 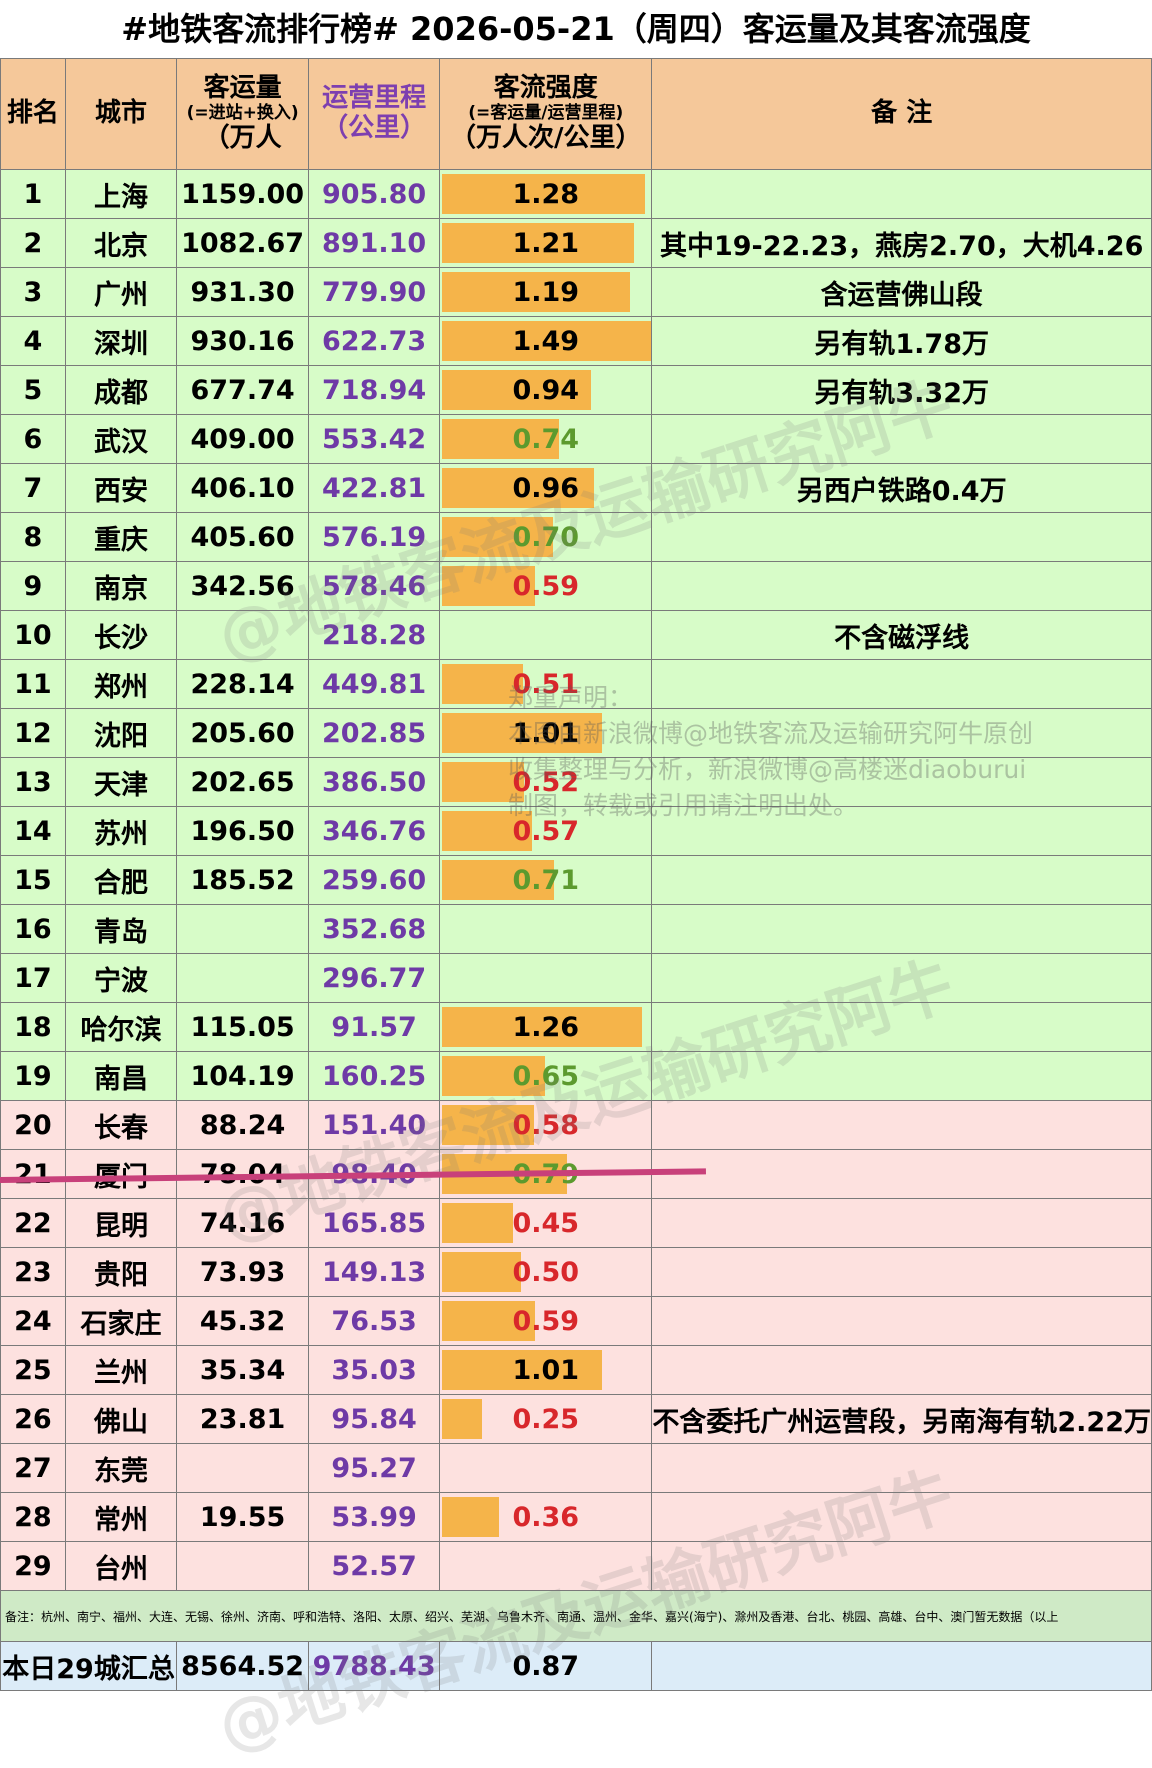 What do you see at coordinates (120, 684) in the screenshot?
I see `cell-city: 郑州` at bounding box center [120, 684].